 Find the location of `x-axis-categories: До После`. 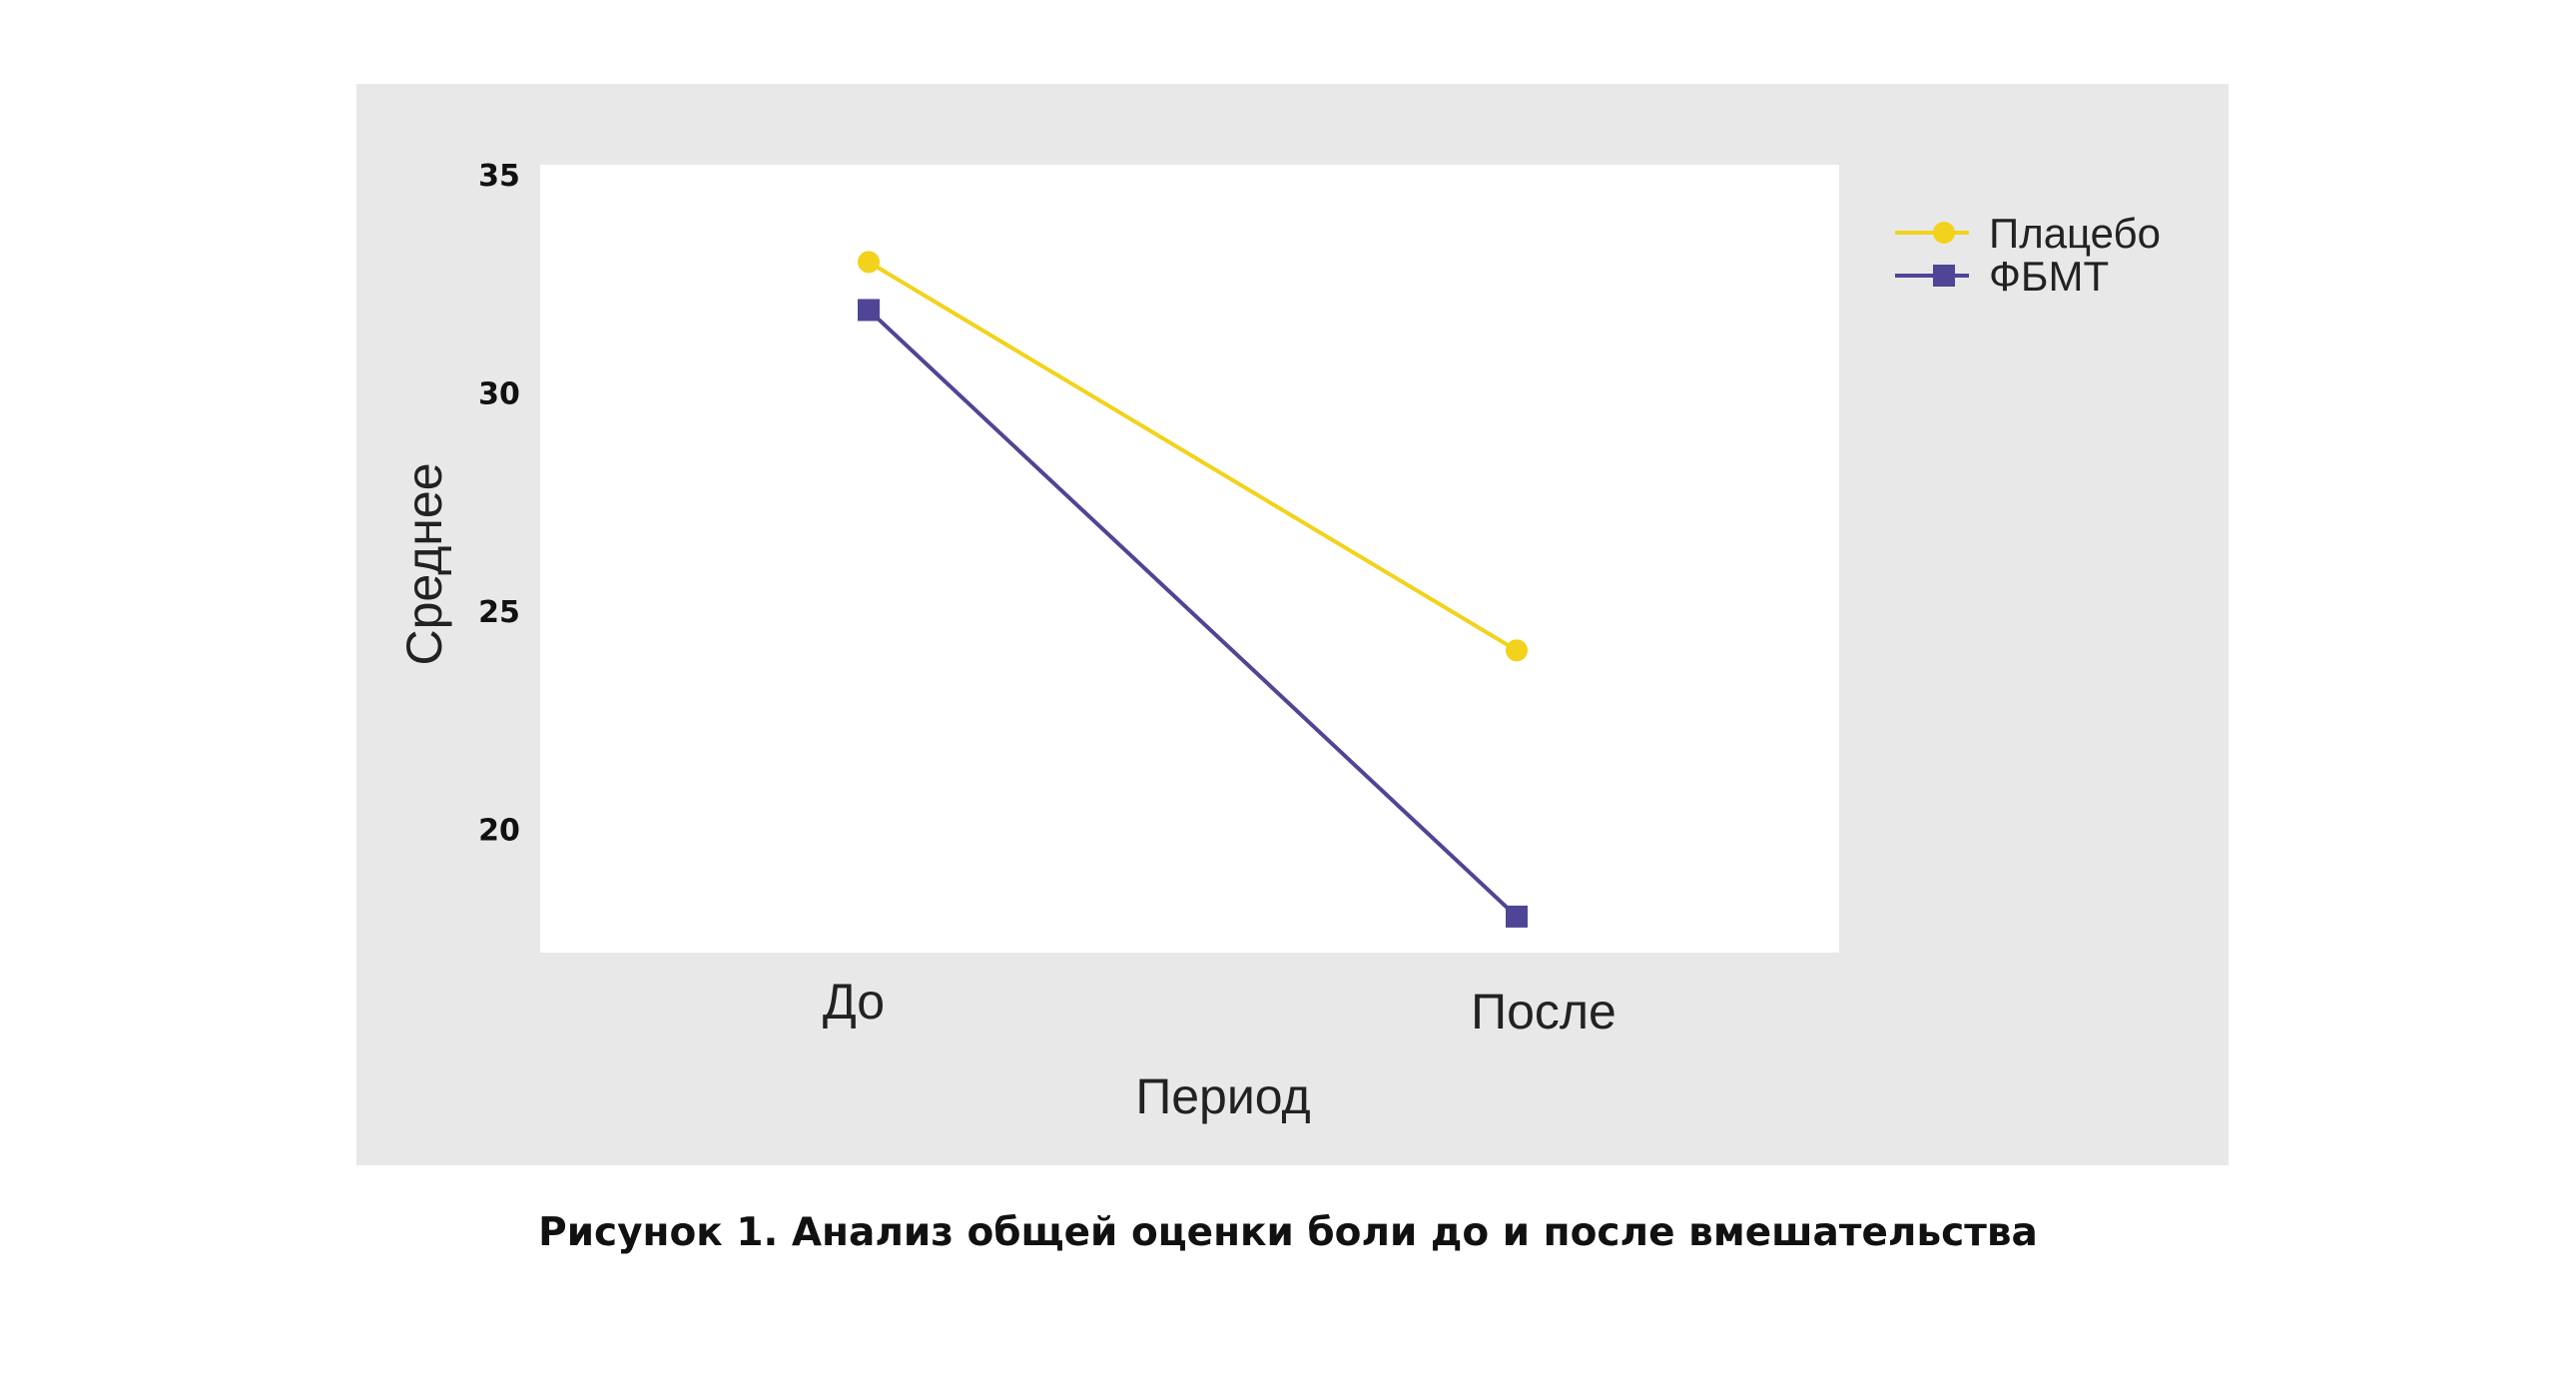

x-axis-categories: До После is located at coordinates (1219, 1006).